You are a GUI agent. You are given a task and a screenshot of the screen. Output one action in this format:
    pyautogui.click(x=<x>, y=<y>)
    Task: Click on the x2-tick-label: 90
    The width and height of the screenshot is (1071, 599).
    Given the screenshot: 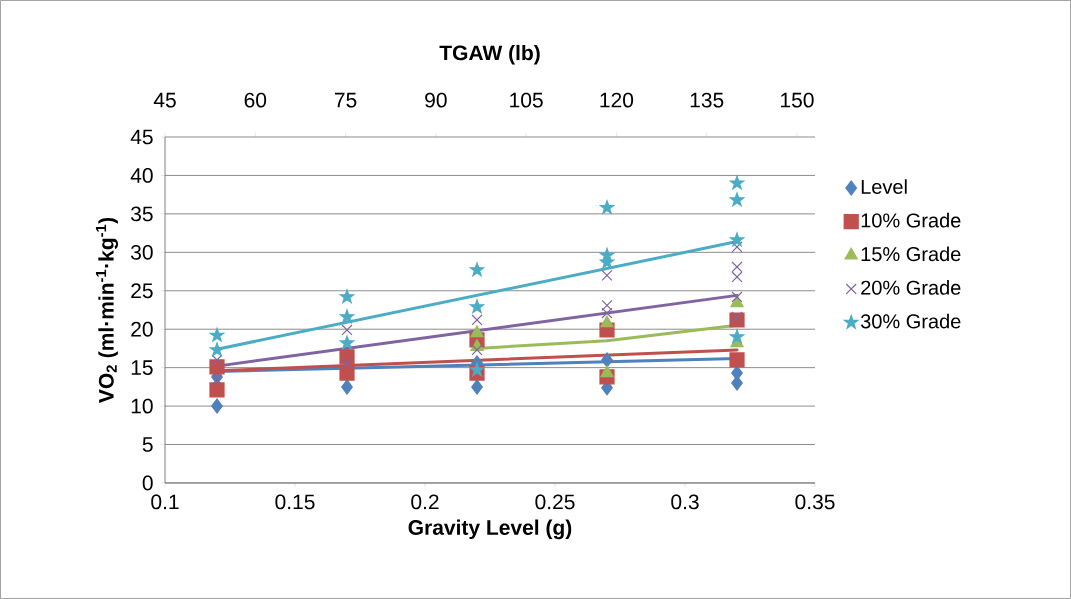 What is the action you would take?
    pyautogui.click(x=436, y=100)
    